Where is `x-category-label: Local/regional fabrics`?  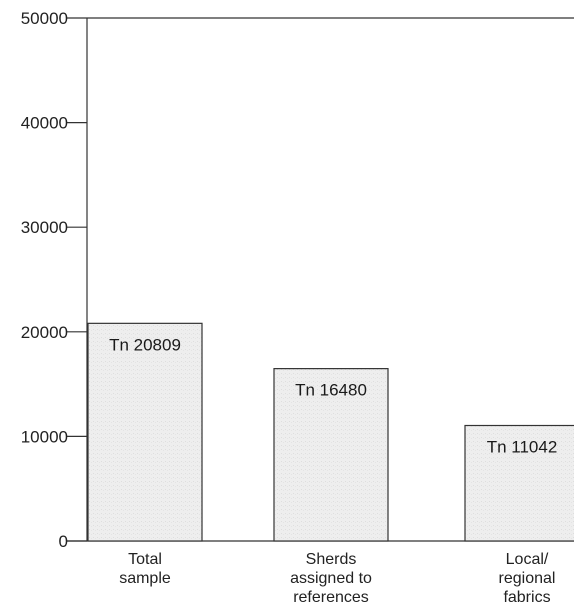 x-category-label: Local/regional fabrics is located at coordinates (527, 578).